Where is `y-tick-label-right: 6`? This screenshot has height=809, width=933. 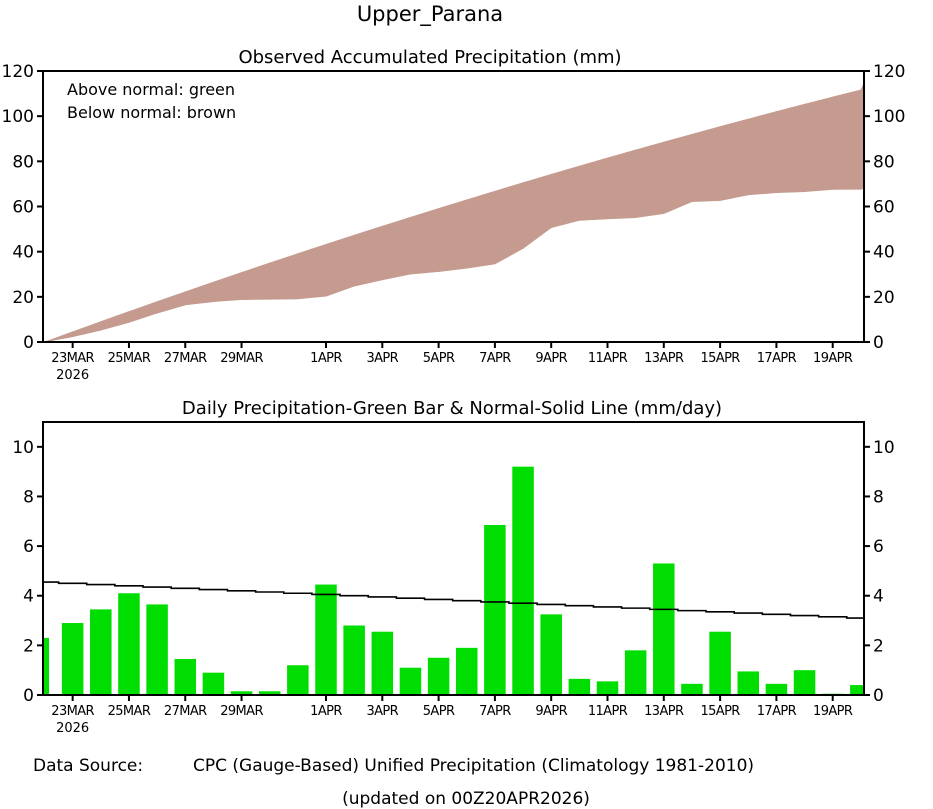 y-tick-label-right: 6 is located at coordinates (878, 547).